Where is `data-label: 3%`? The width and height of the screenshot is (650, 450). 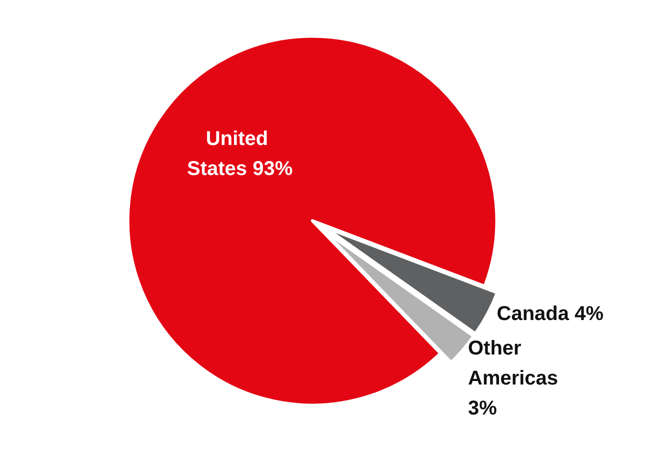
data-label: 3% is located at coordinates (483, 408).